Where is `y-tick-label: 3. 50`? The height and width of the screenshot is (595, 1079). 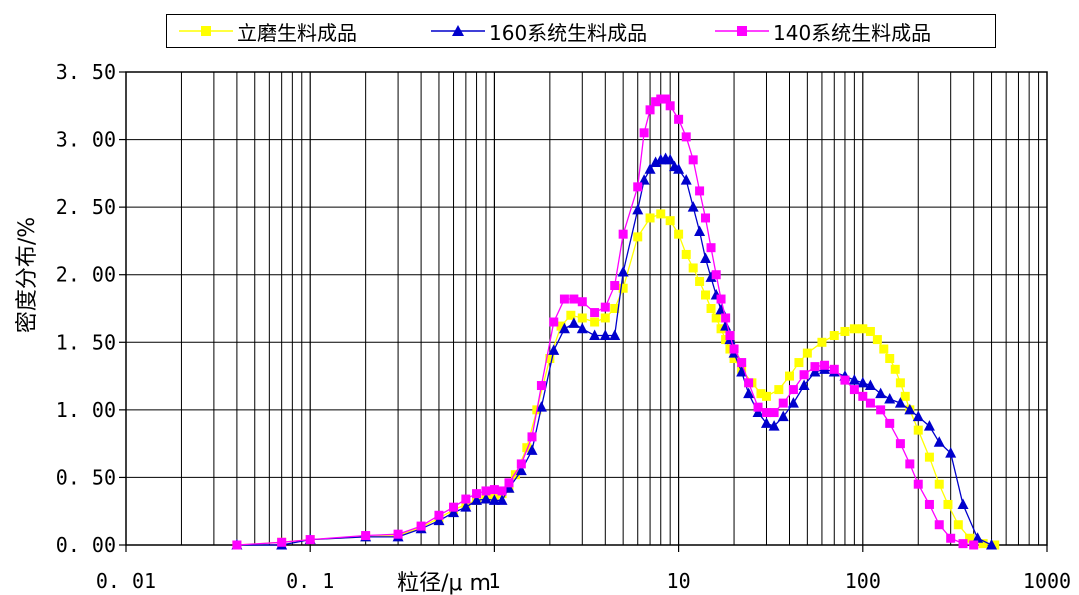 y-tick-label: 3. 50 is located at coordinates (86, 72).